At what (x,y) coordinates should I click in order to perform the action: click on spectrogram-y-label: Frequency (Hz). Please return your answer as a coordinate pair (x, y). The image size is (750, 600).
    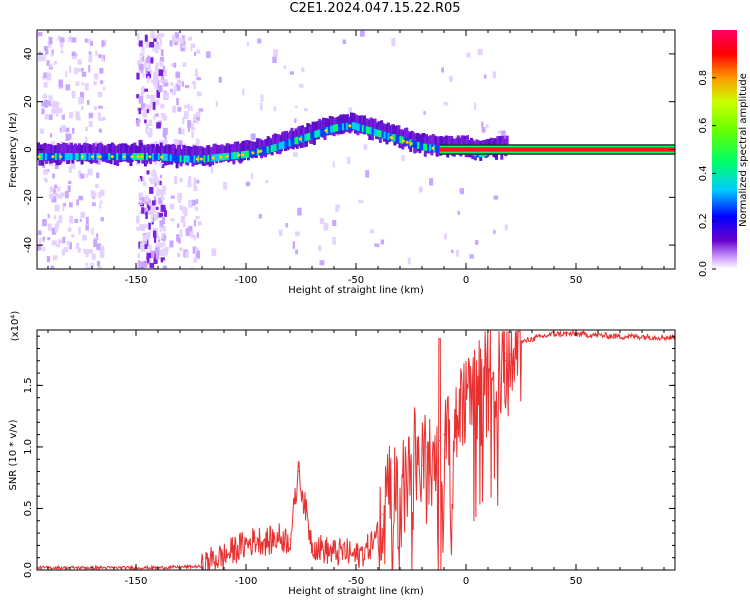
    Looking at the image, I should click on (13, 150).